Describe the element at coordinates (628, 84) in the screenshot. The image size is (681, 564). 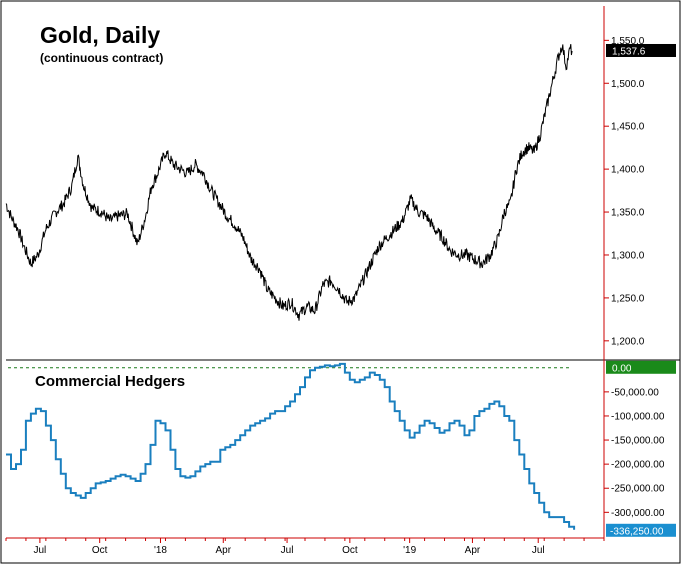
I see `upper-y-tick-label: 1,500.0` at that location.